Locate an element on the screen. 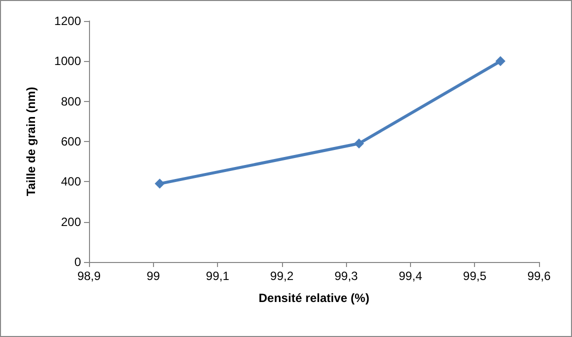 Image resolution: width=572 pixels, height=337 pixels. x-axis-title: Densité relative (%) is located at coordinates (314, 298).